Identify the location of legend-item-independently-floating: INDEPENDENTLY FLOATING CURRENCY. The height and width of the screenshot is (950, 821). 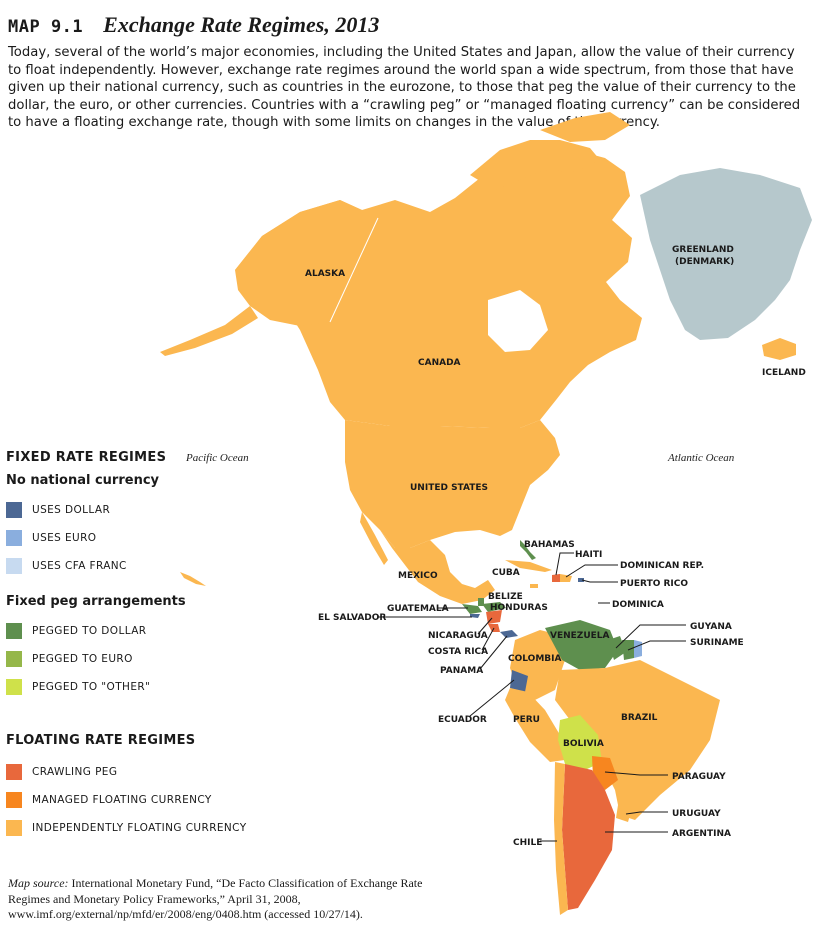
(126, 828).